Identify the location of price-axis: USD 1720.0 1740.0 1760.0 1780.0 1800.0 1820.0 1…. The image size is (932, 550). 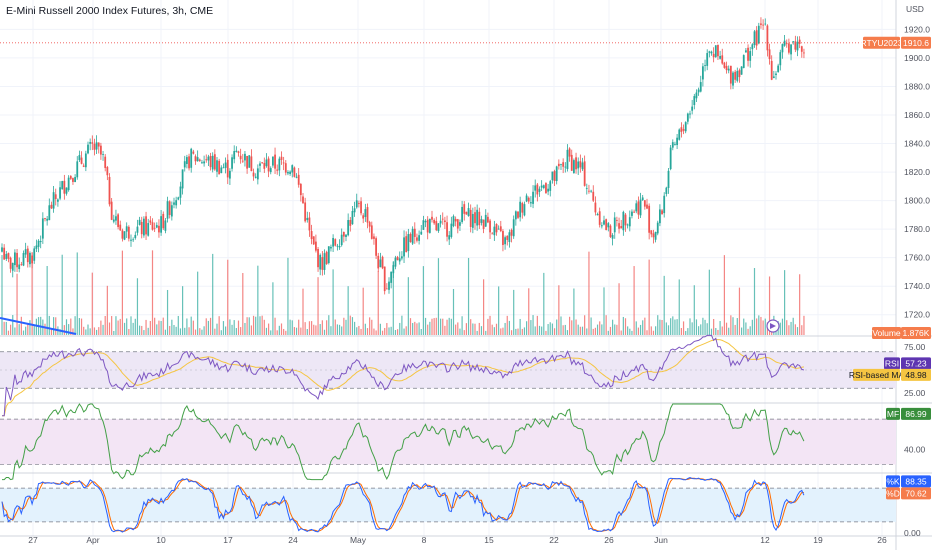
(917, 271).